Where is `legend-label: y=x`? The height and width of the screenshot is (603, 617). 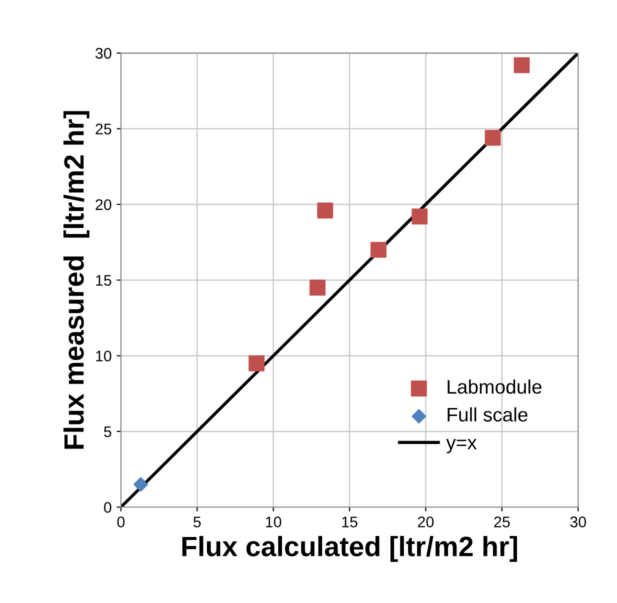
legend-label: y=x is located at coordinates (461, 446).